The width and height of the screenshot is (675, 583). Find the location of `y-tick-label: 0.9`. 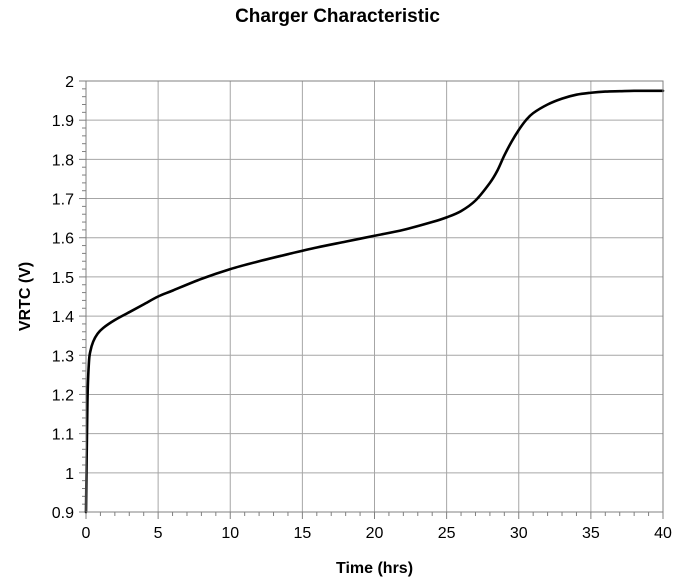

y-tick-label: 0.9 is located at coordinates (63, 513).